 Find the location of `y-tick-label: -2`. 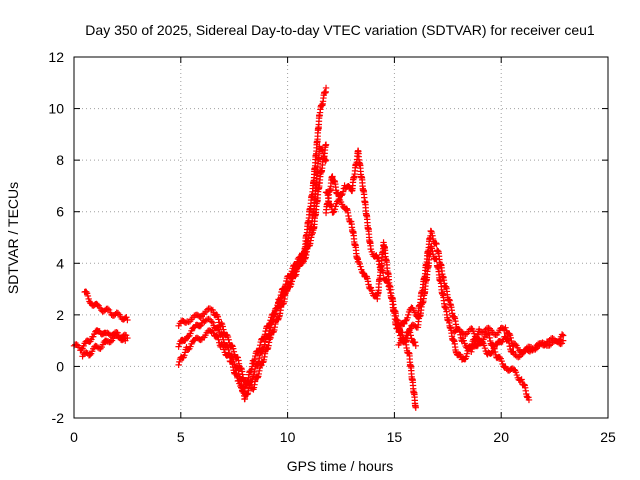

y-tick-label: -2 is located at coordinates (58, 418).